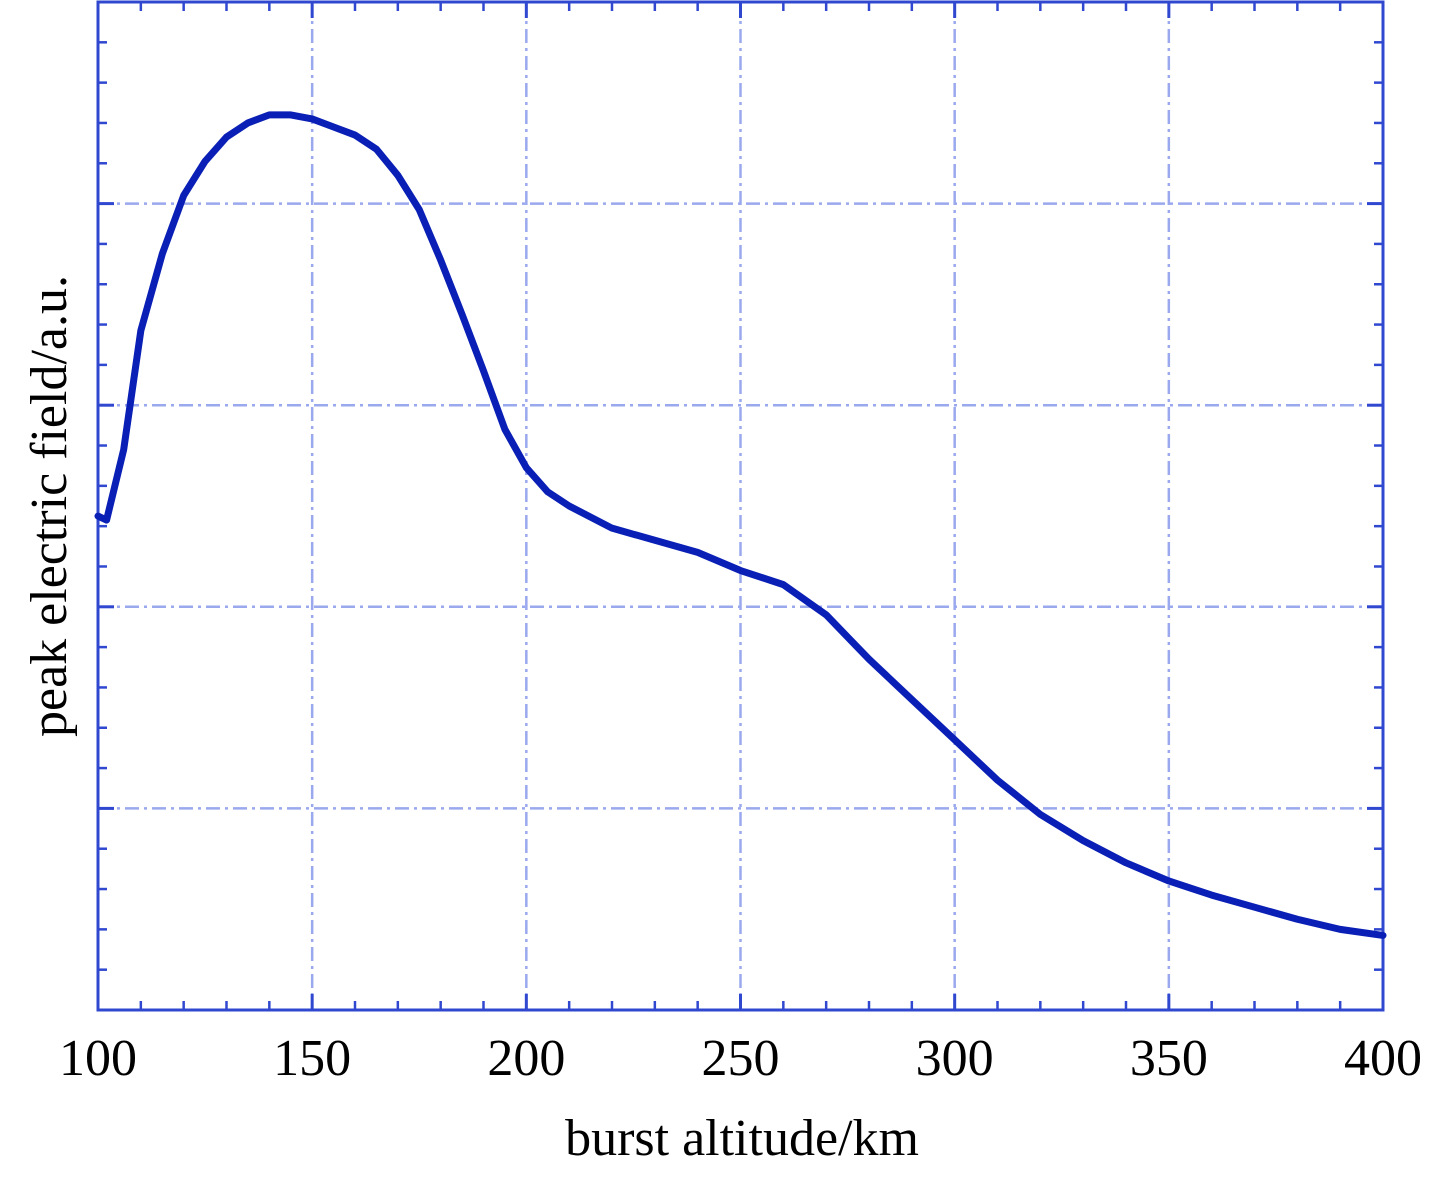 The height and width of the screenshot is (1183, 1441). Describe the element at coordinates (49, 506) in the screenshot. I see `y-axis-label: peak electric field/a.u.` at that location.